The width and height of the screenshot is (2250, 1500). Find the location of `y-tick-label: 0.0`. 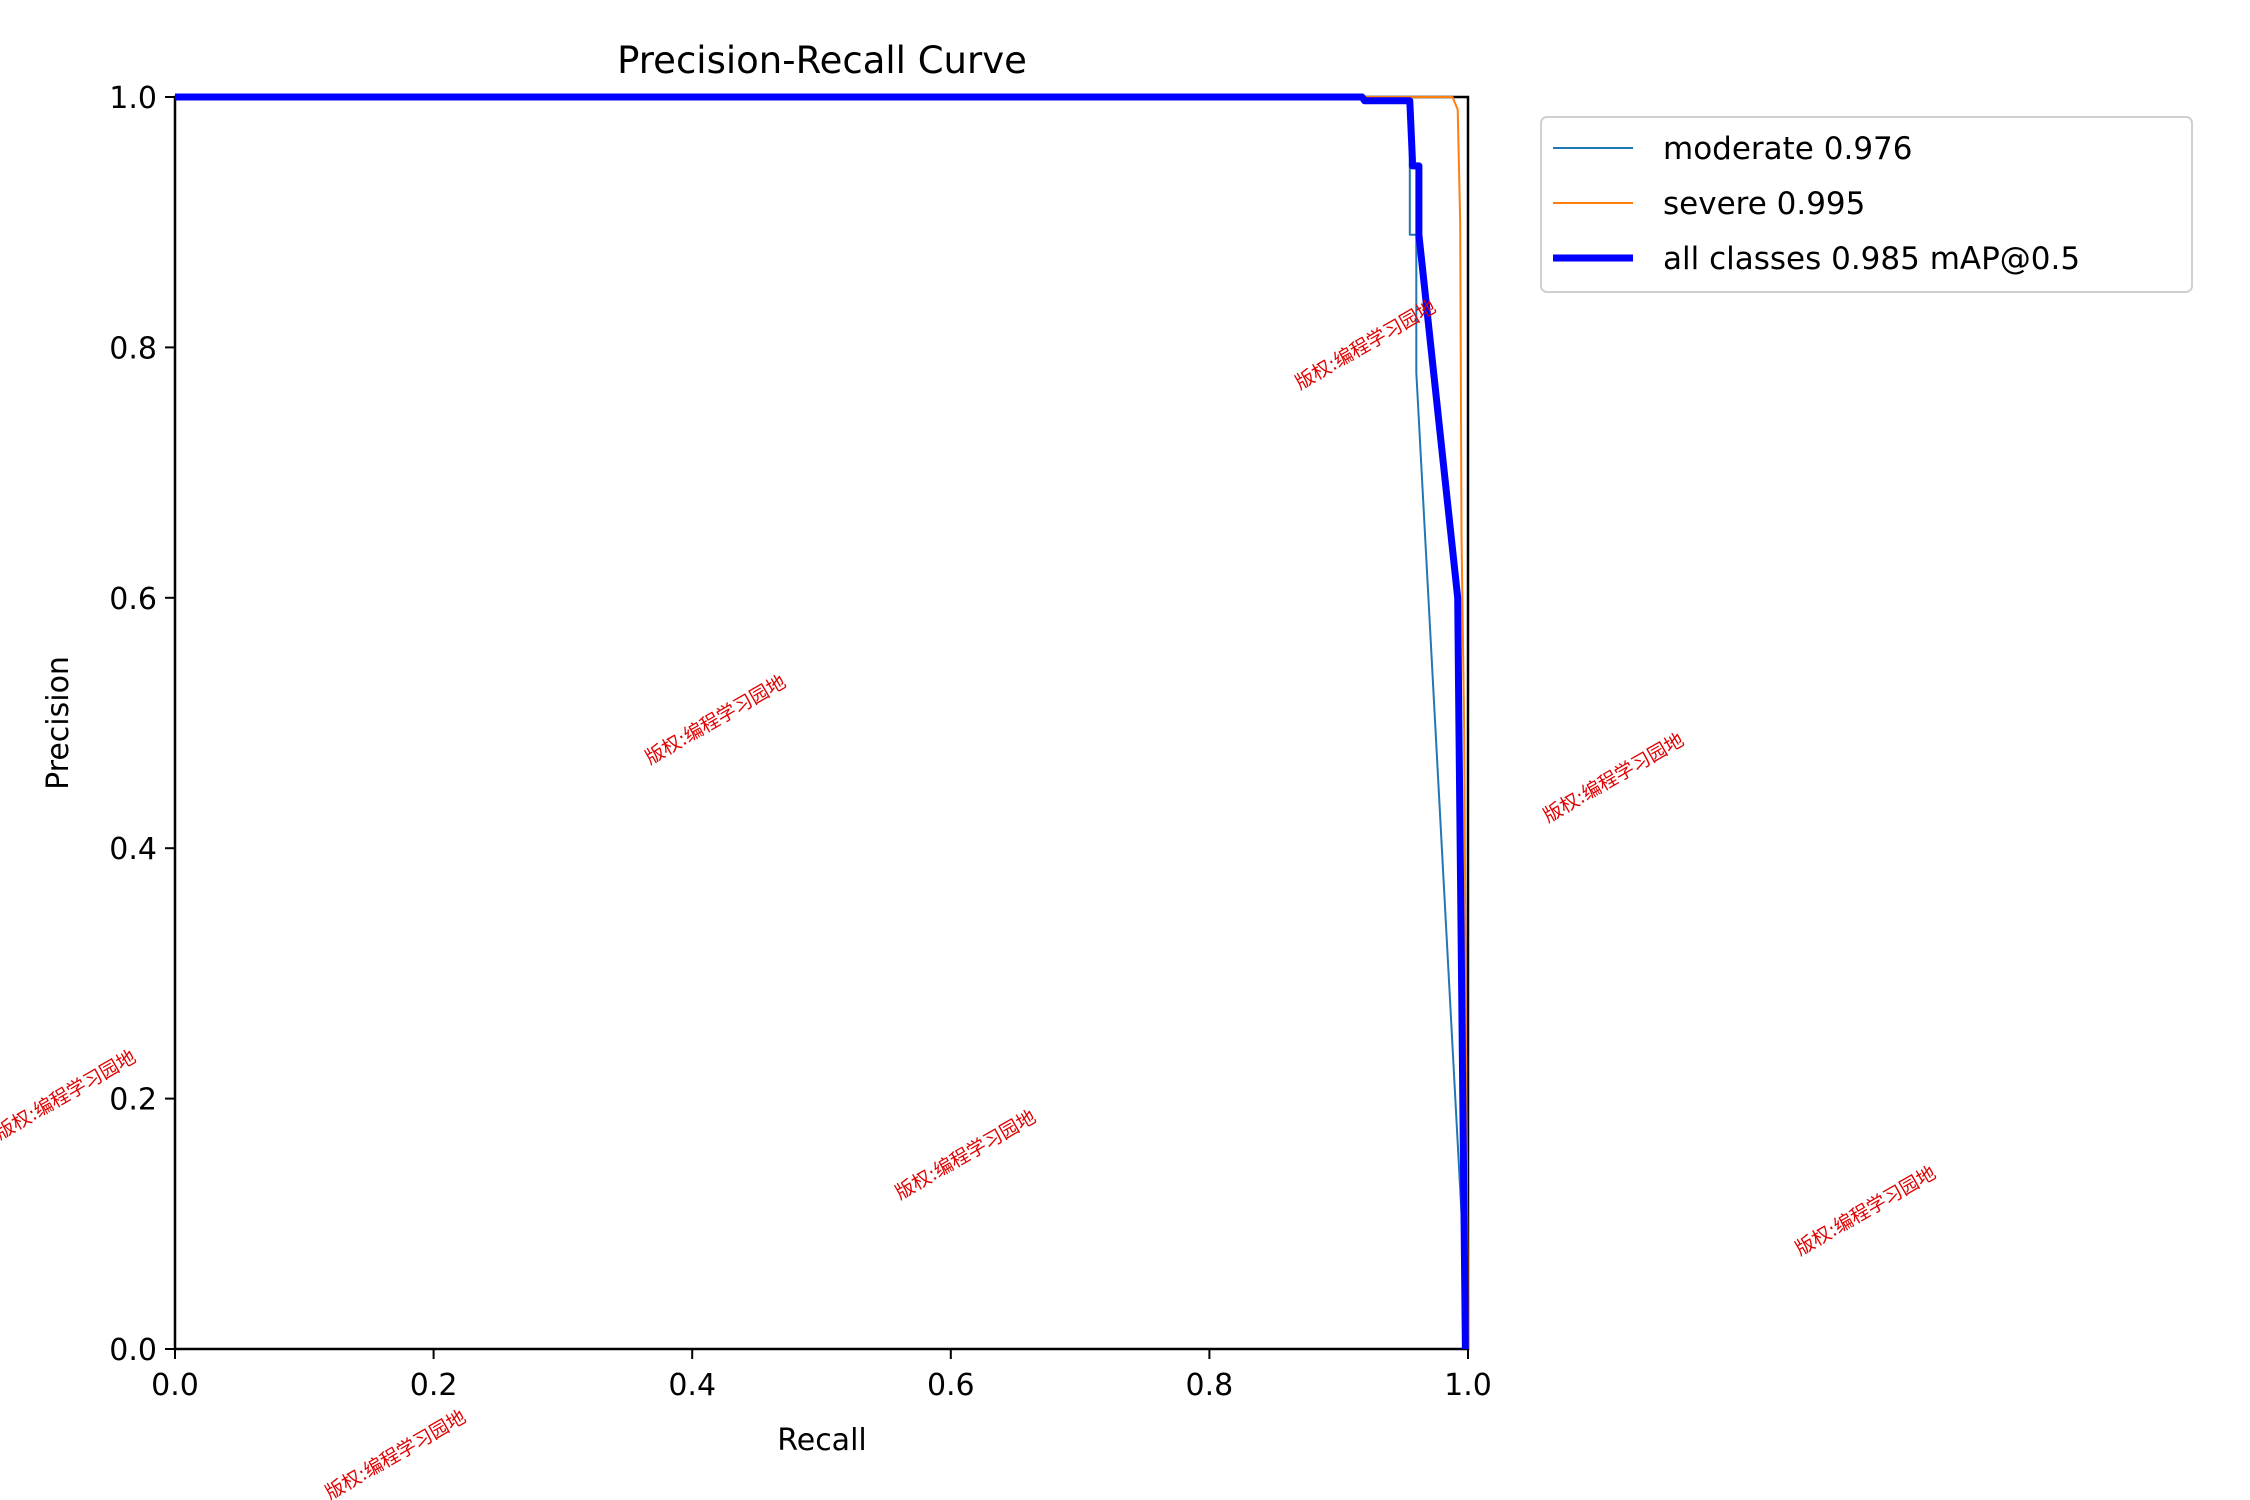

y-tick-label: 0.0 is located at coordinates (133, 1350).